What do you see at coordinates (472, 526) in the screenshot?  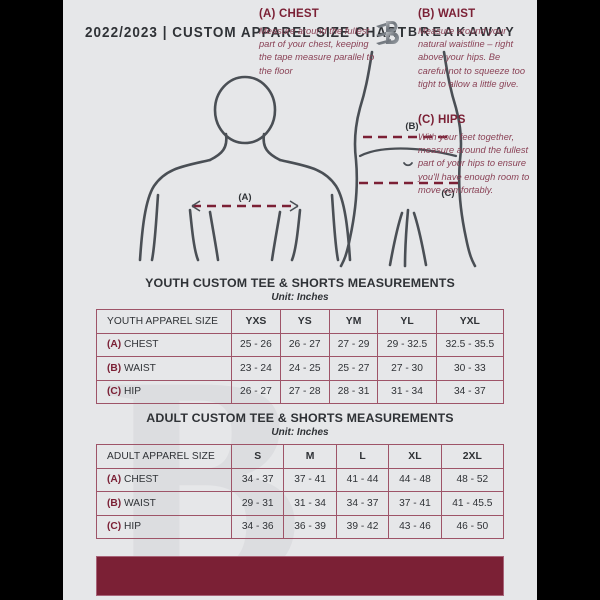 I see `adult-hip-2xl: 46 - 50` at bounding box center [472, 526].